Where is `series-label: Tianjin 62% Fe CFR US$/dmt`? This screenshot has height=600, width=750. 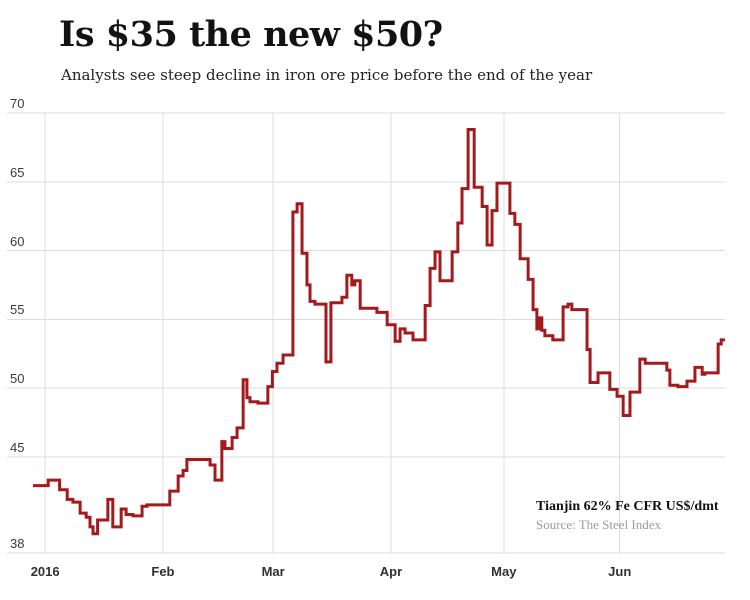 series-label: Tianjin 62% Fe CFR US$/dmt is located at coordinates (627, 506).